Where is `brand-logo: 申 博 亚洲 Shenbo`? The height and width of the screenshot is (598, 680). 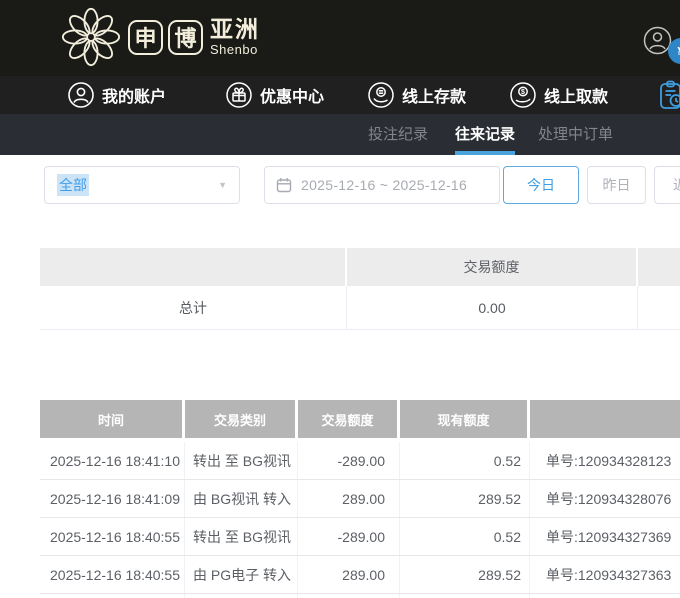 brand-logo: 申 博 亚洲 Shenbo is located at coordinates (160, 37).